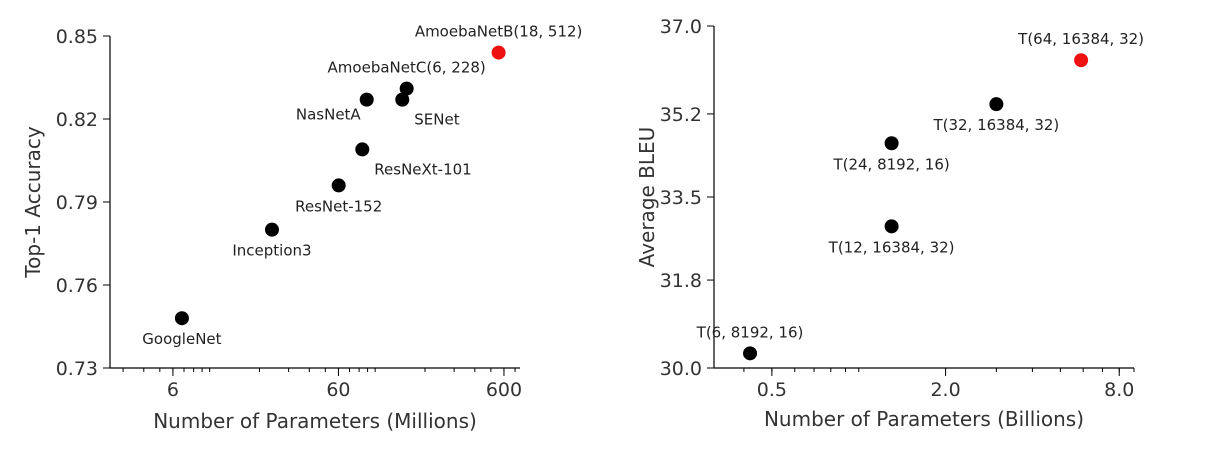 This screenshot has width=1216, height=450. I want to click on x-axis-title: Number of Parameters (Billions), so click(924, 419).